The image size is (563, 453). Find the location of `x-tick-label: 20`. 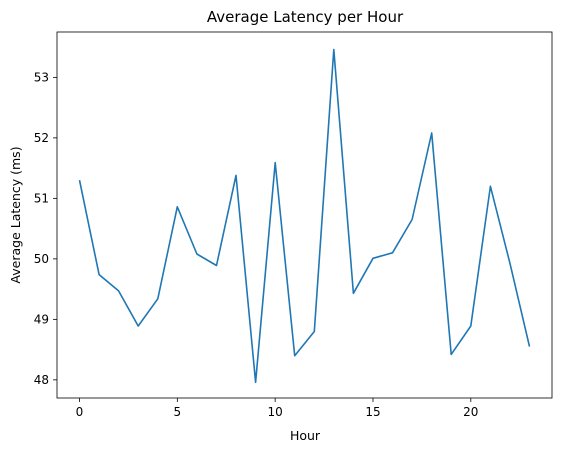

x-tick-label: 20 is located at coordinates (470, 412).